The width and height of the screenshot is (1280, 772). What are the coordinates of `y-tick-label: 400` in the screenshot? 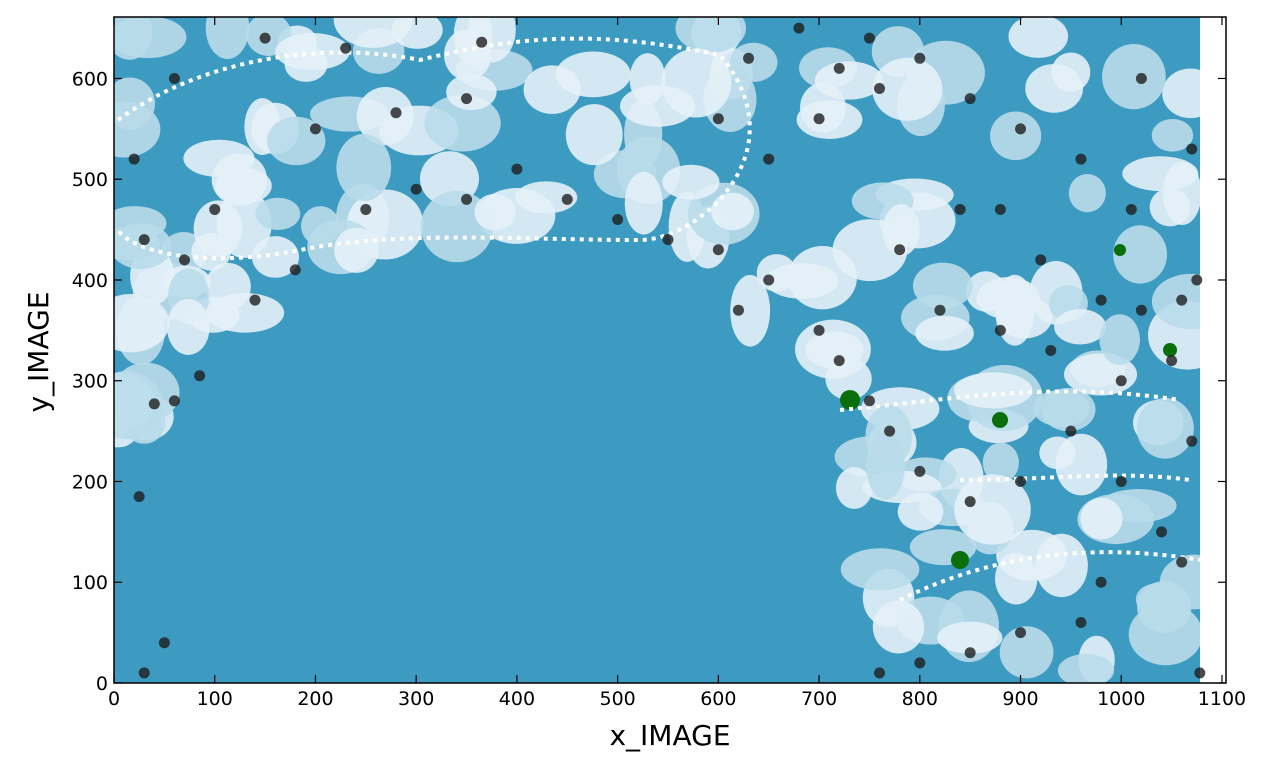 It's located at (90, 281).